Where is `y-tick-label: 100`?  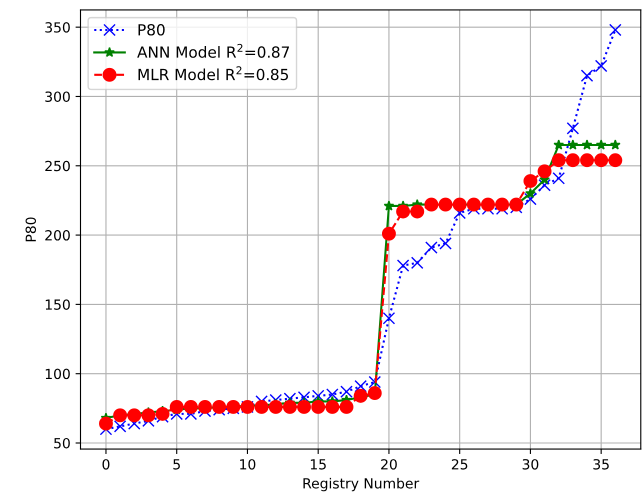 y-tick-label: 100 is located at coordinates (58, 374).